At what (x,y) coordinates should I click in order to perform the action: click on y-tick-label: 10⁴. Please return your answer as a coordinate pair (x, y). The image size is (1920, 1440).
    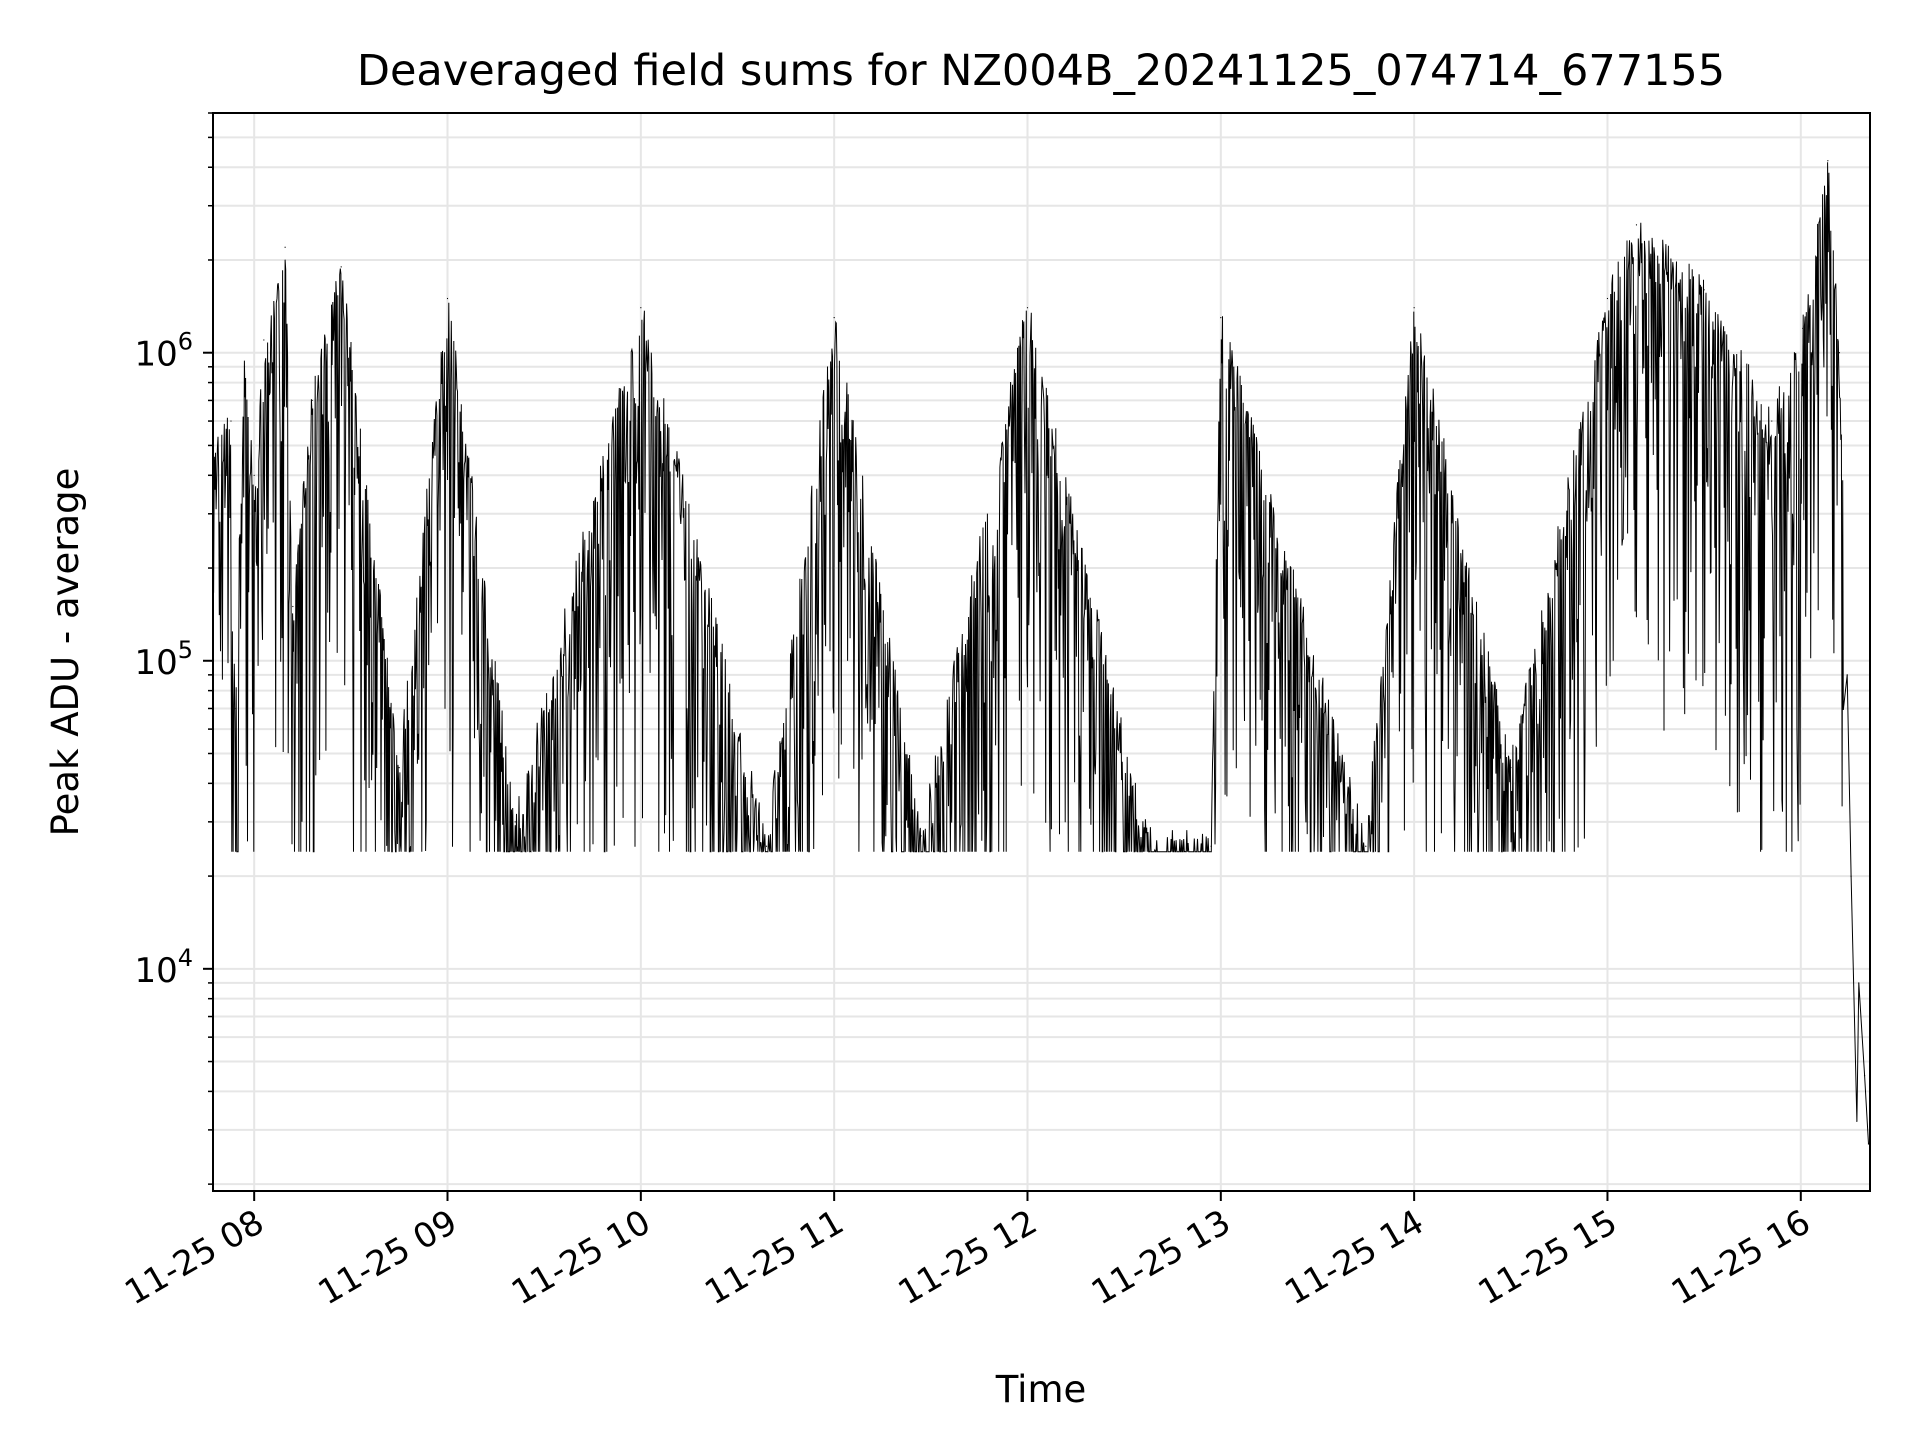
    Looking at the image, I should click on (163, 967).